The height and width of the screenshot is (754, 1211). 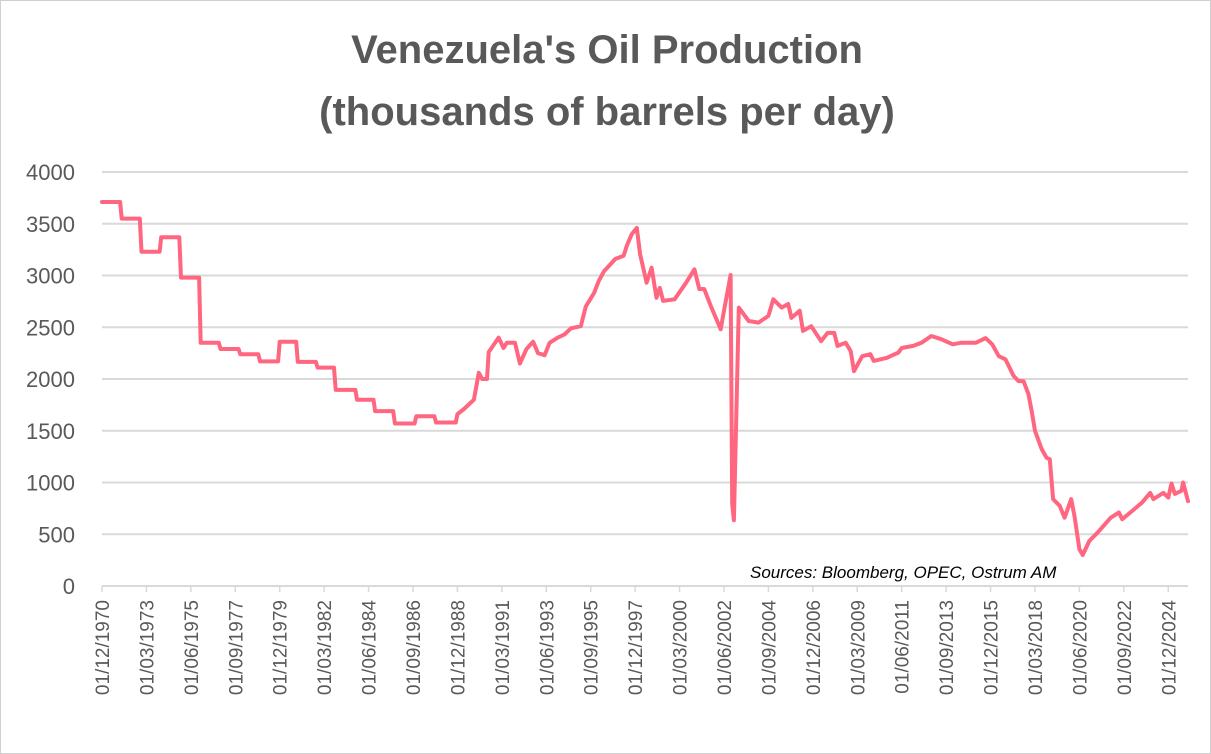 What do you see at coordinates (50, 327) in the screenshot?
I see `y-tick-label: 2500` at bounding box center [50, 327].